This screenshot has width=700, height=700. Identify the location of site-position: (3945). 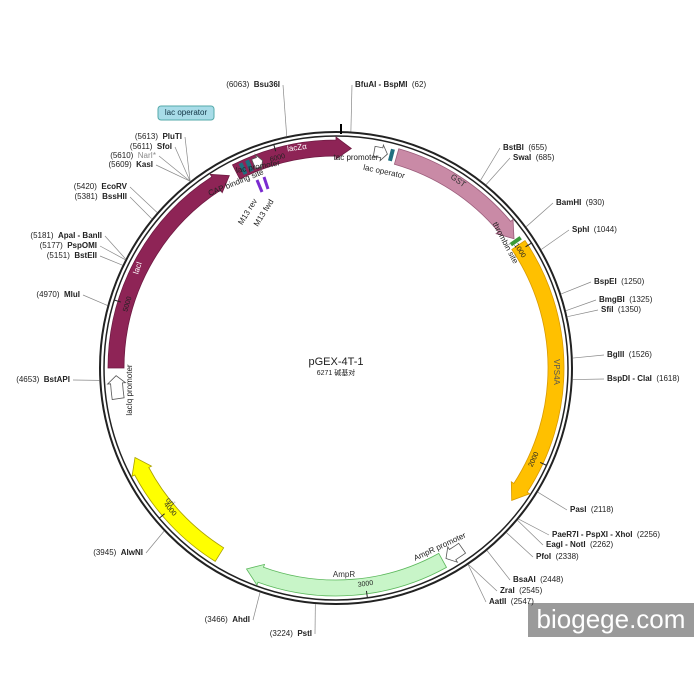
(104, 552).